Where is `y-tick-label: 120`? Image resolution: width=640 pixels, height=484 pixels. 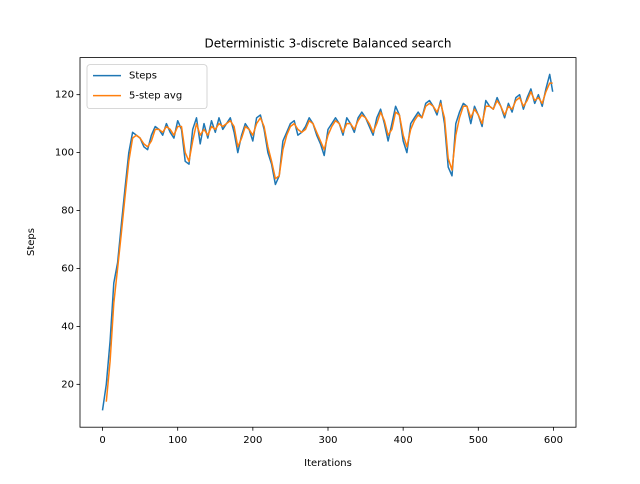 y-tick-label: 120 is located at coordinates (64, 95).